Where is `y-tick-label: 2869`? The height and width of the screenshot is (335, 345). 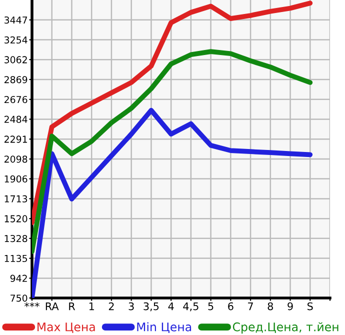 y-tick-label: 2869 is located at coordinates (16, 80).